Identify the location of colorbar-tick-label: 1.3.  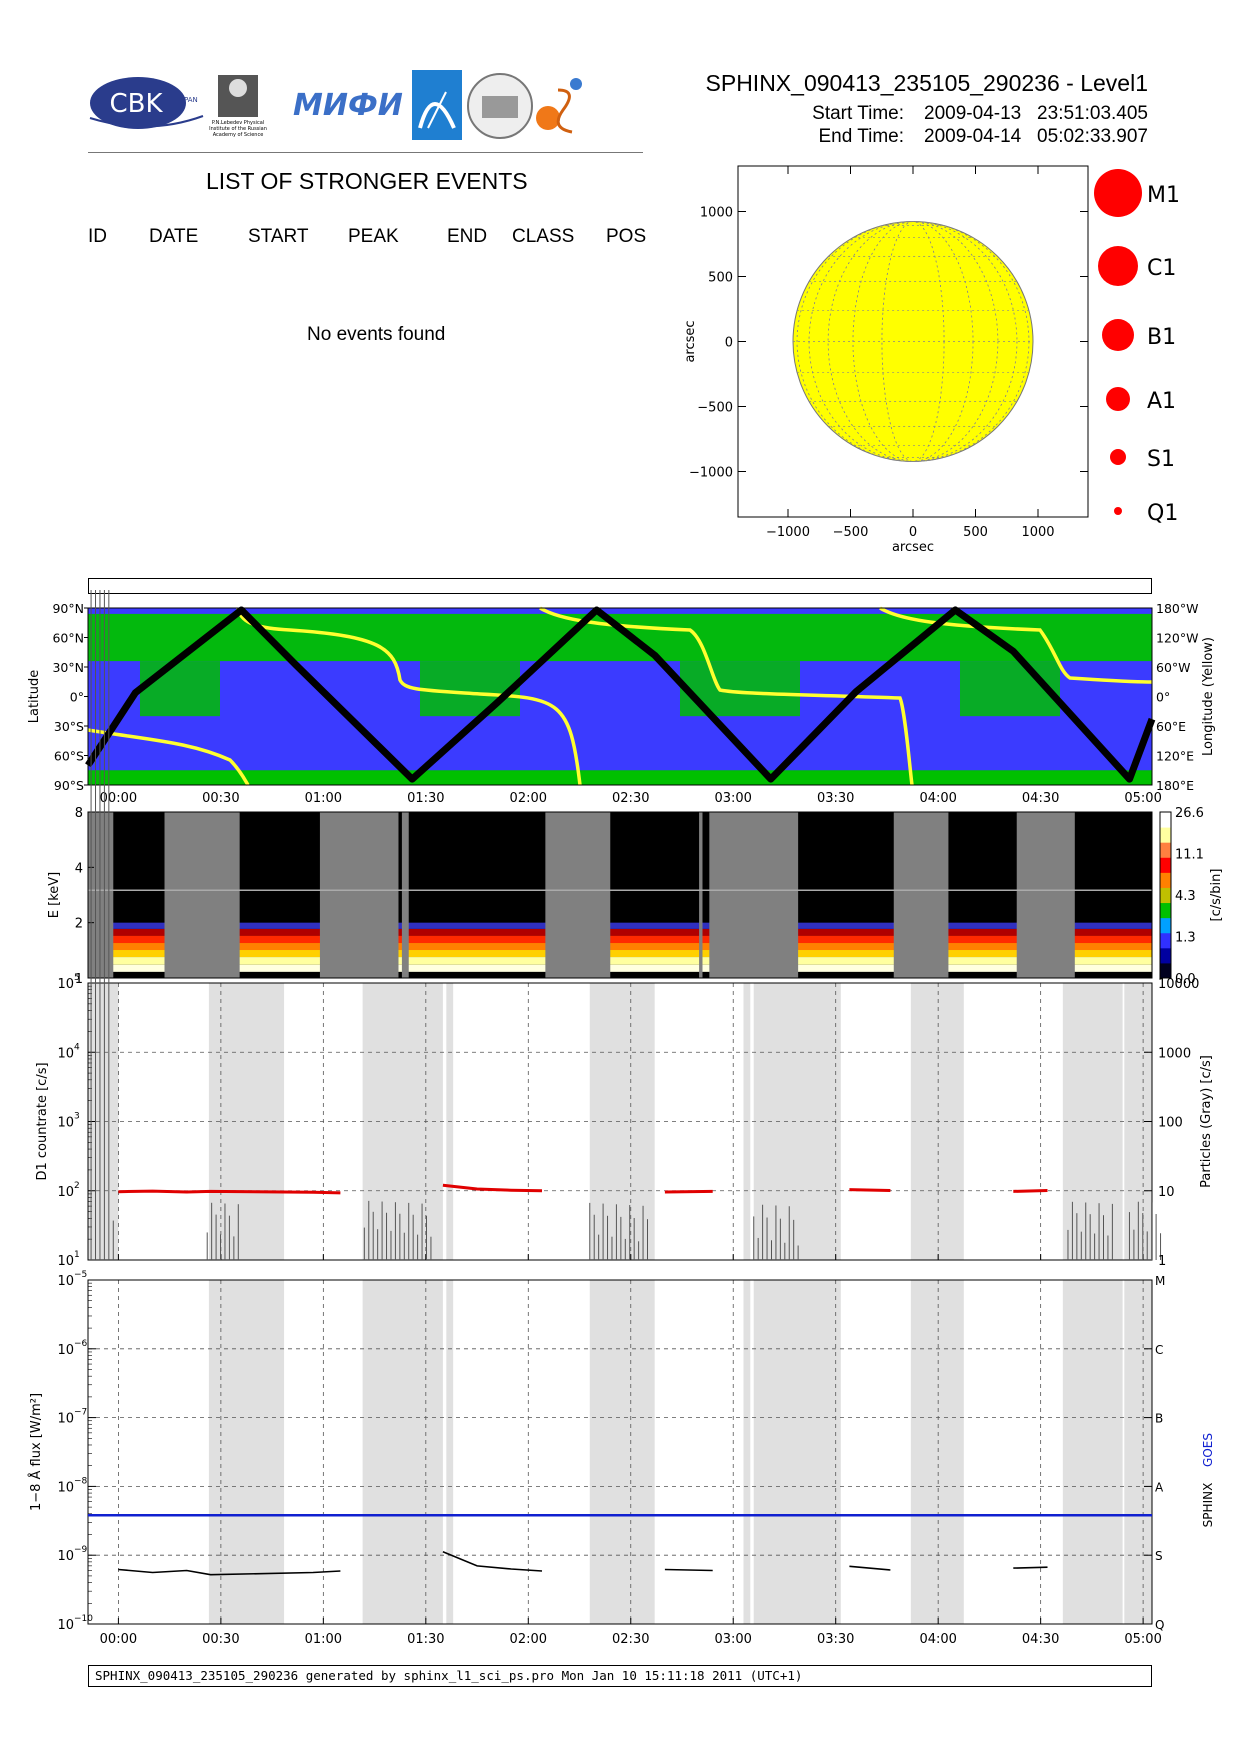
(1185, 938).